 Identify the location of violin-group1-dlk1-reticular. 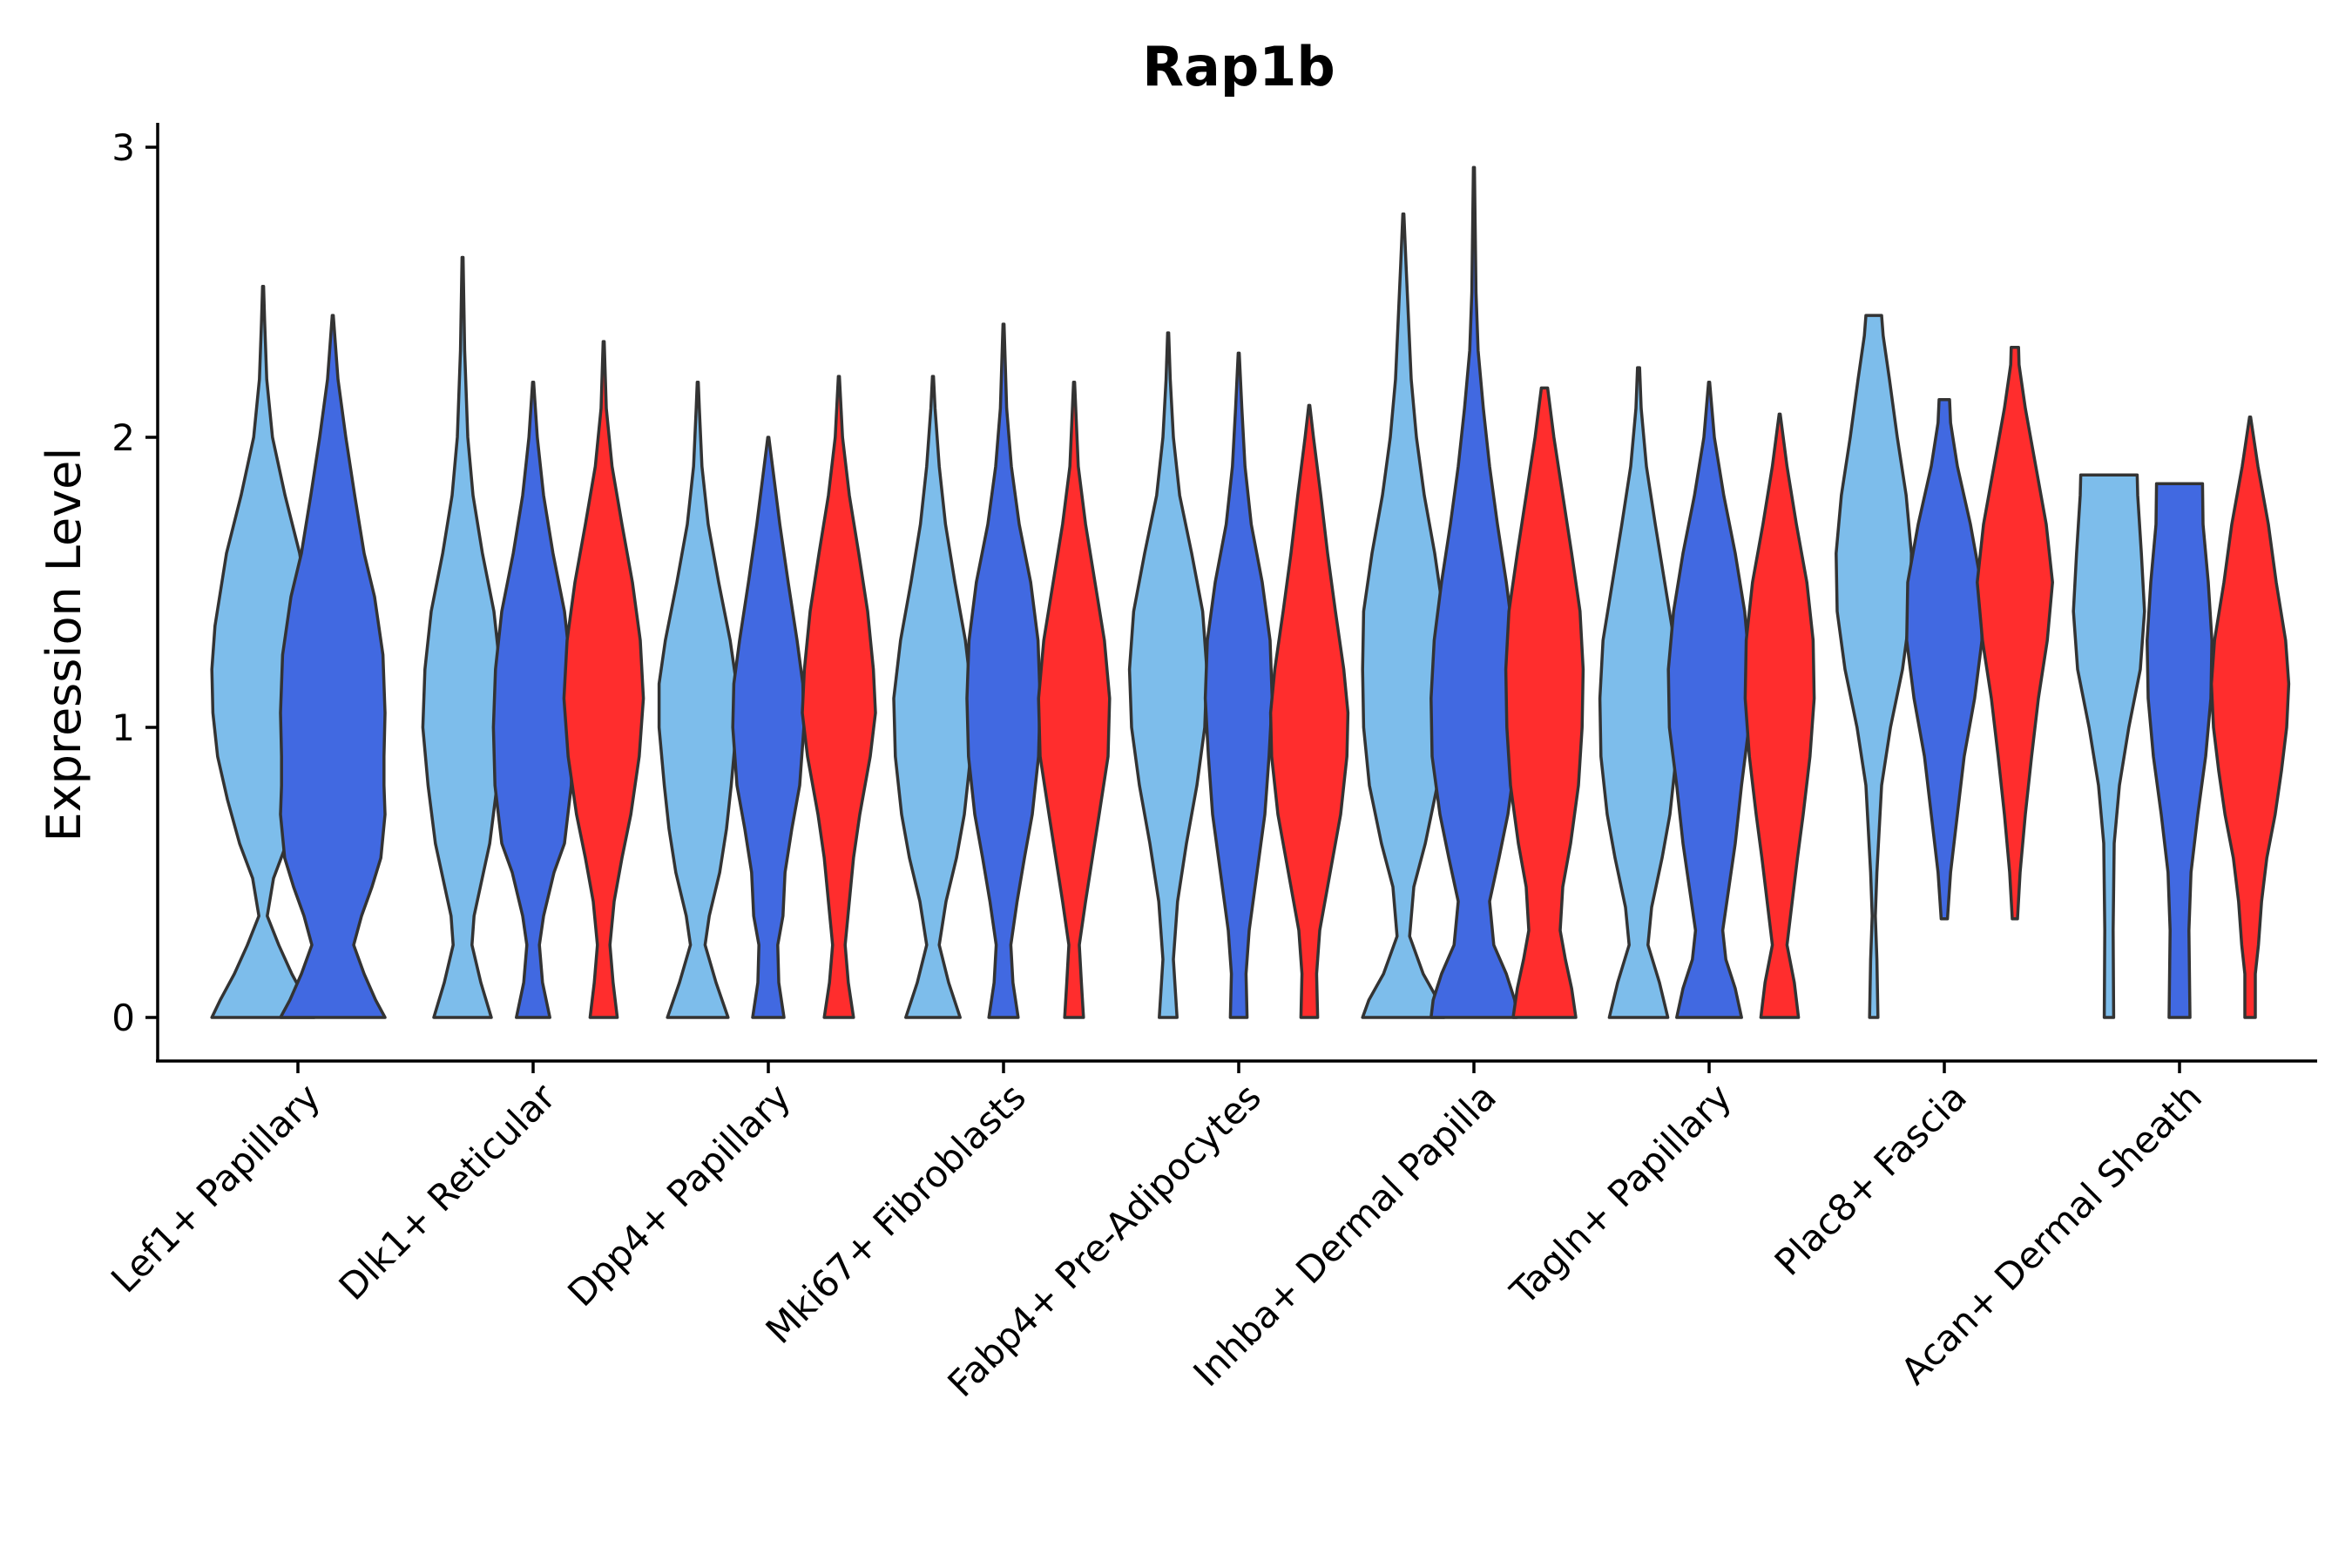
(462, 637).